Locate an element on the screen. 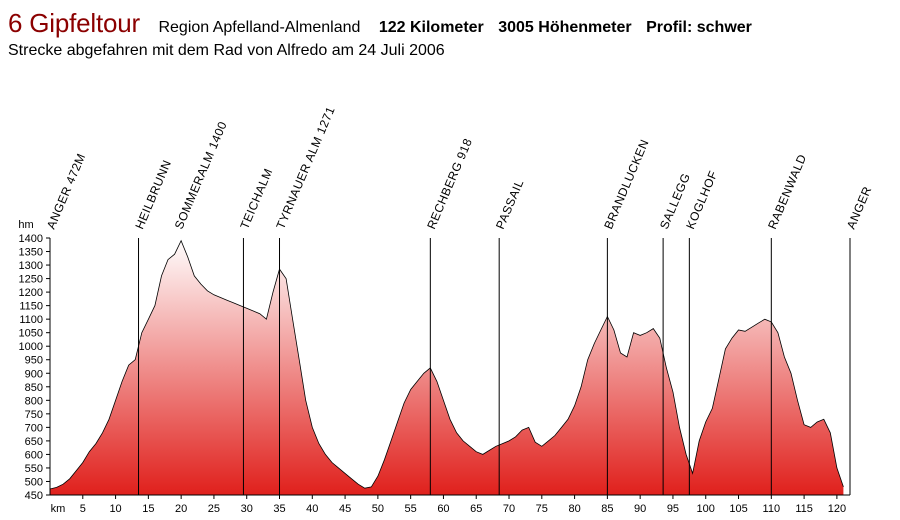  x-tick-label: 5 is located at coordinates (83, 509).